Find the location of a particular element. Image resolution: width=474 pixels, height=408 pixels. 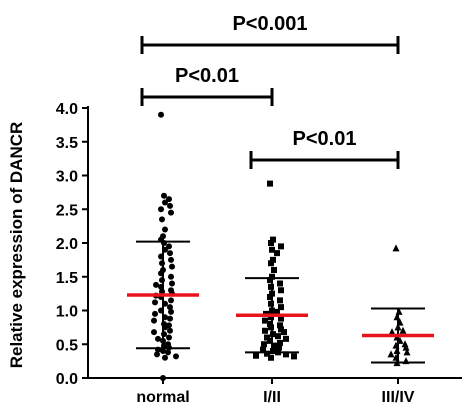

y-tick-label: 2.0 is located at coordinates (67, 244).